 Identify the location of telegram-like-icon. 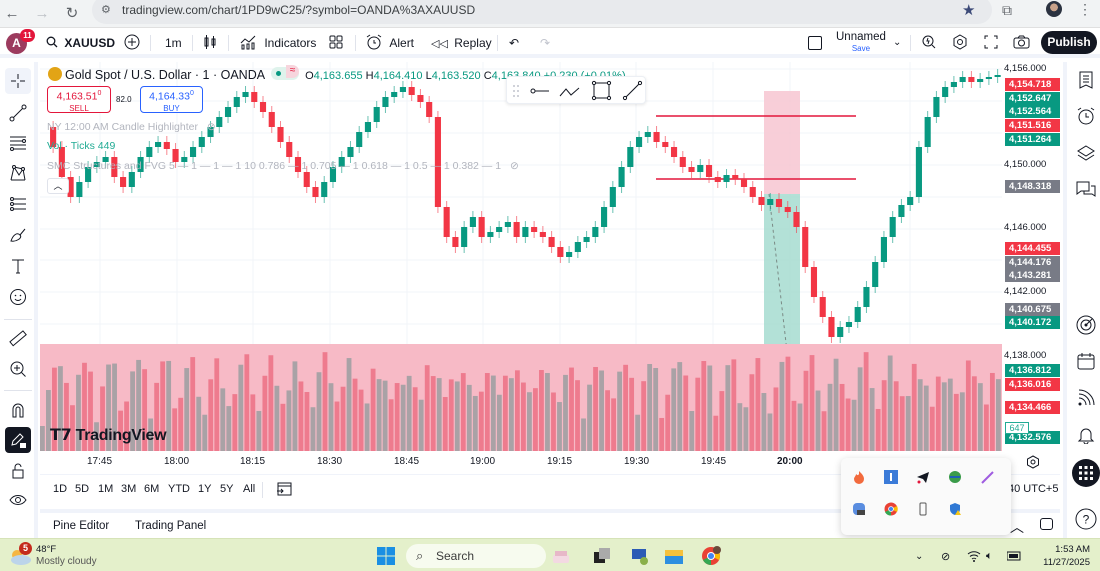
(923, 477).